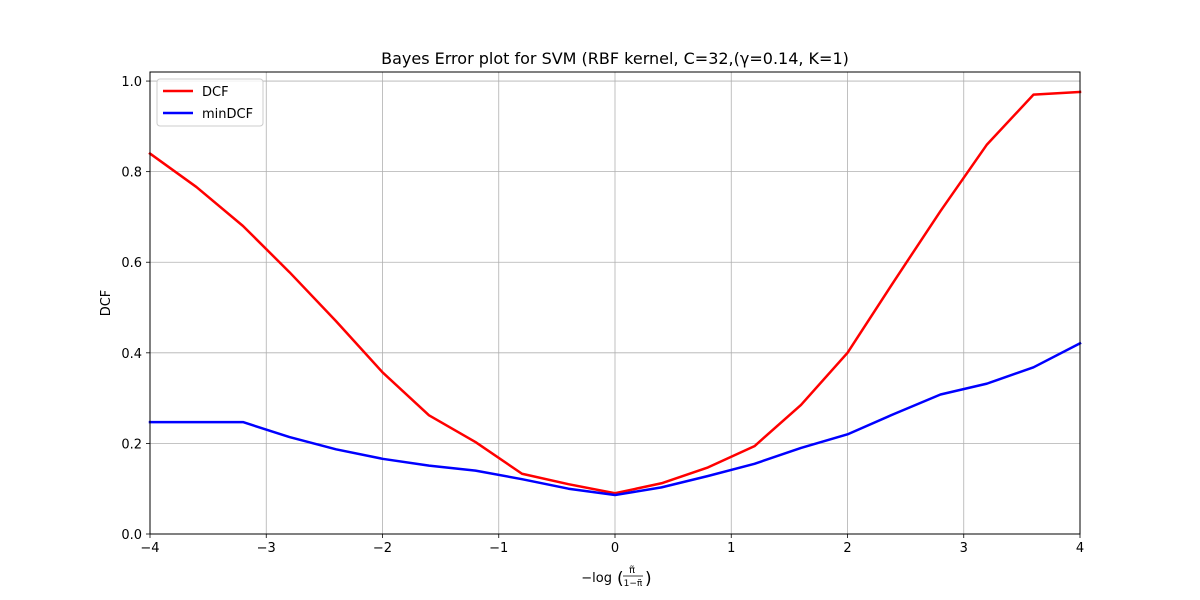 The image size is (1200, 600). What do you see at coordinates (106, 303) in the screenshot?
I see `y-axis-label: DCF` at bounding box center [106, 303].